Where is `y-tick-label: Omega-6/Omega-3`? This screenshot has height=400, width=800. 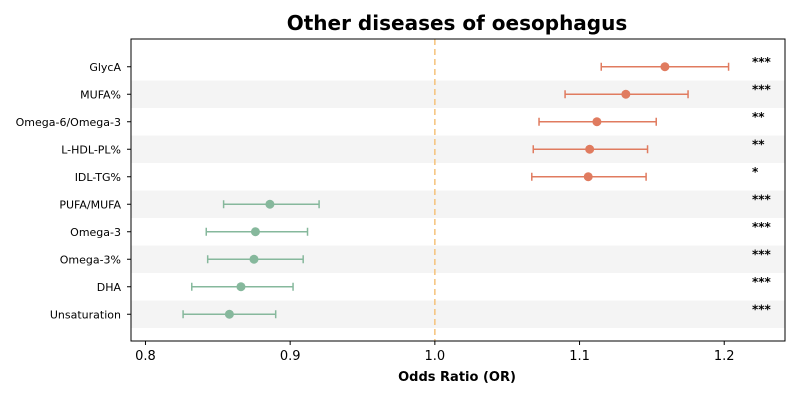
y-tick-label: Omega-6/Omega-3 is located at coordinates (68, 122).